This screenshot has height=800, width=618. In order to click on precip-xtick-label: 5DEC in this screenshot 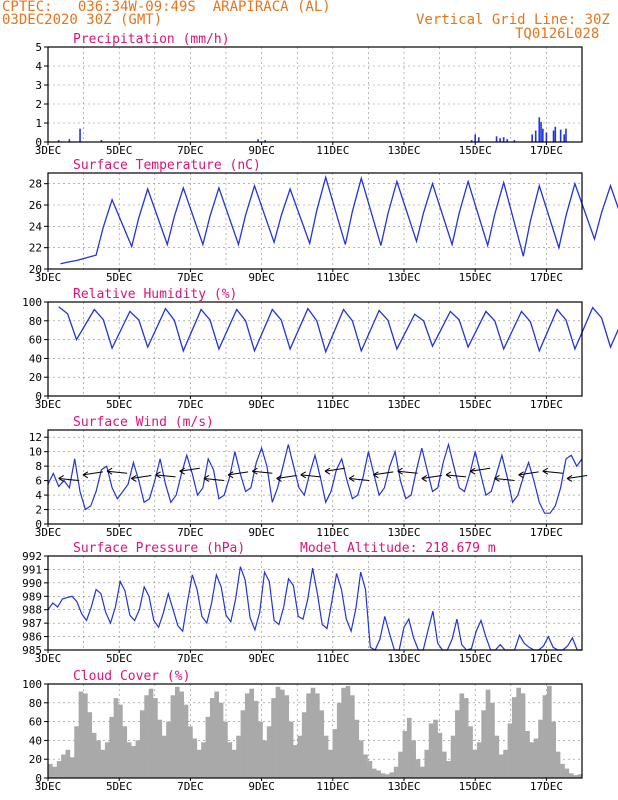, I will do `click(119, 150)`.